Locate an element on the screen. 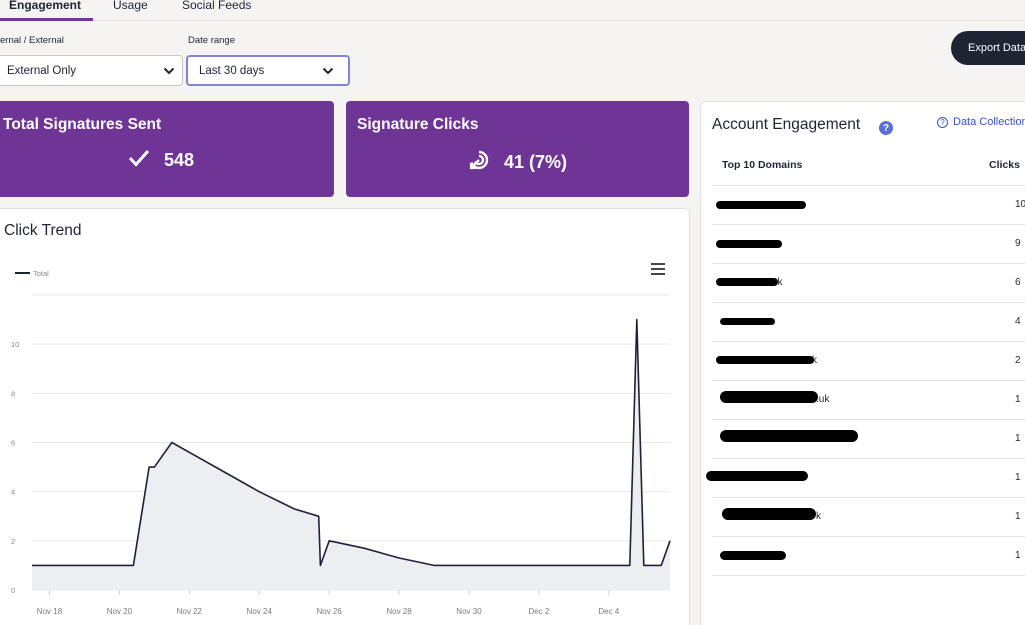 The image size is (1025, 625). type-filter-label: ernal / External is located at coordinates (32, 40).